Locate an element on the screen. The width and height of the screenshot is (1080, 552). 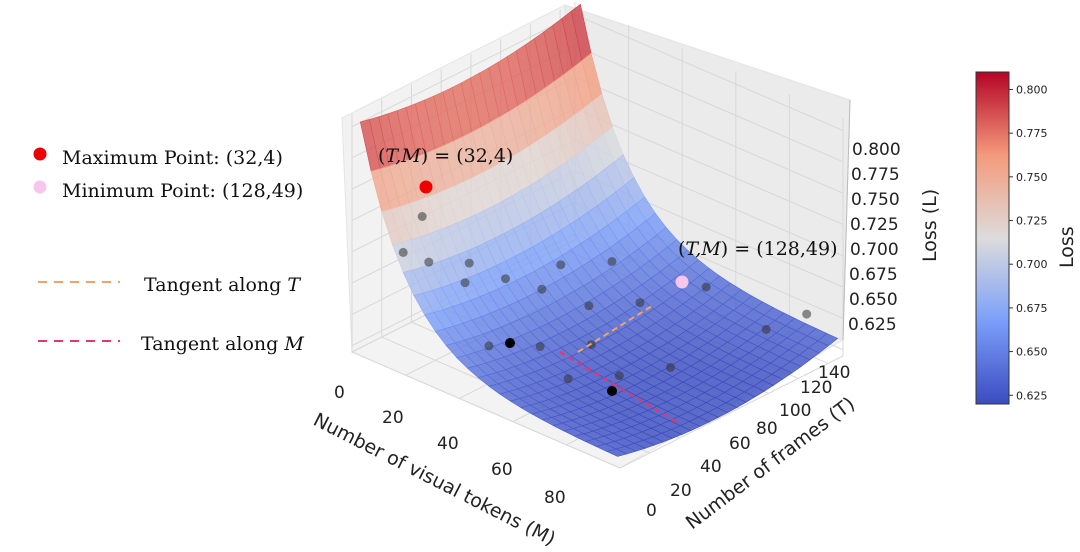
tangent-m-line is located at coordinates (620, 388).